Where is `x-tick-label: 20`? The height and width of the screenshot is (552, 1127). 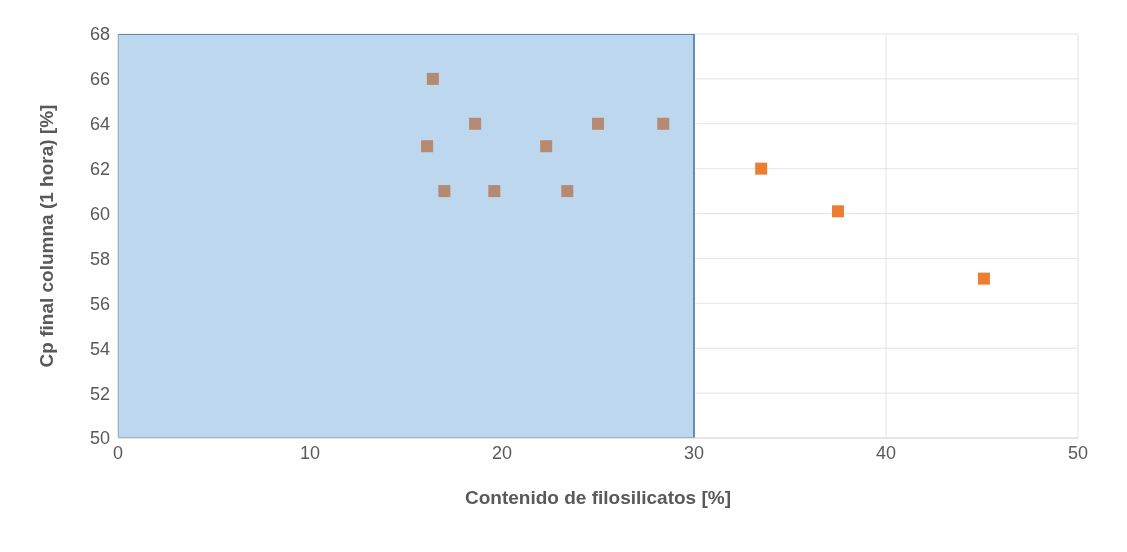 x-tick-label: 20 is located at coordinates (502, 452).